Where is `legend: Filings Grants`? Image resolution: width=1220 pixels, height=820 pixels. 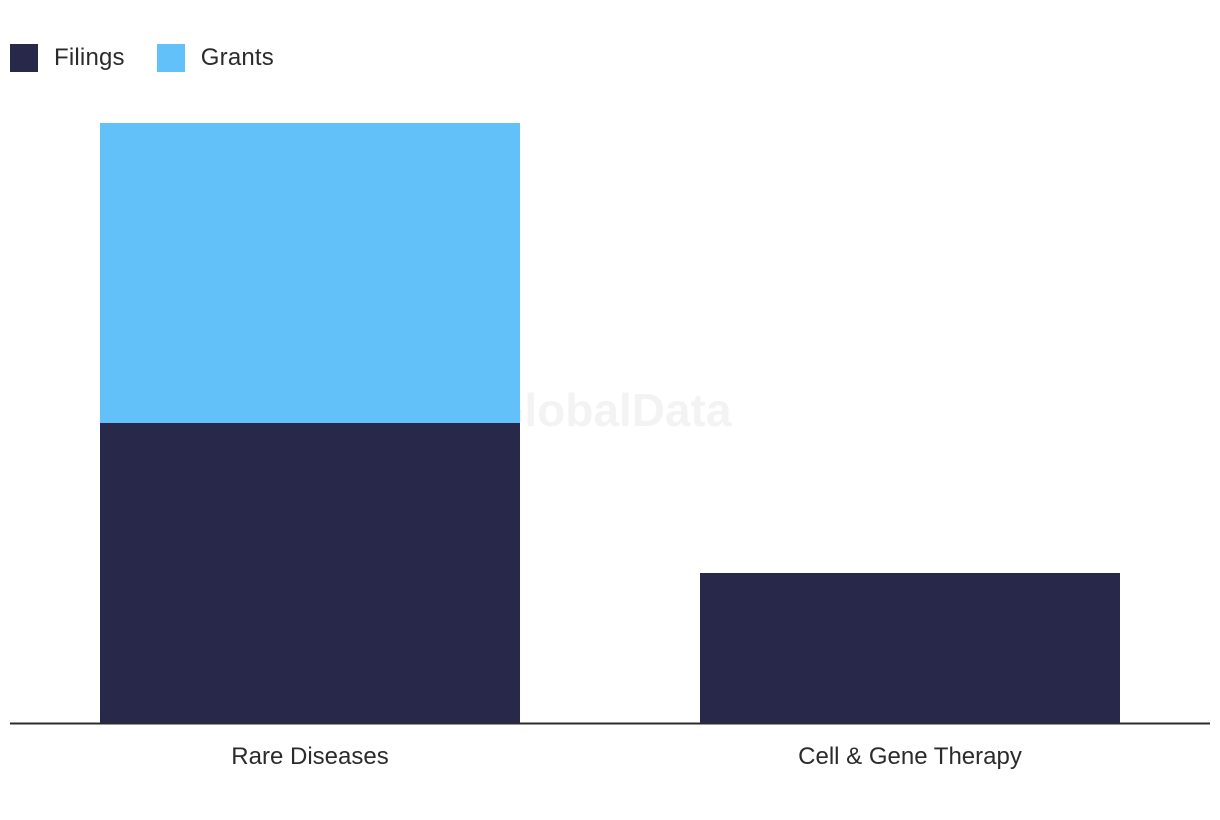
legend: Filings Grants is located at coordinates (158, 58).